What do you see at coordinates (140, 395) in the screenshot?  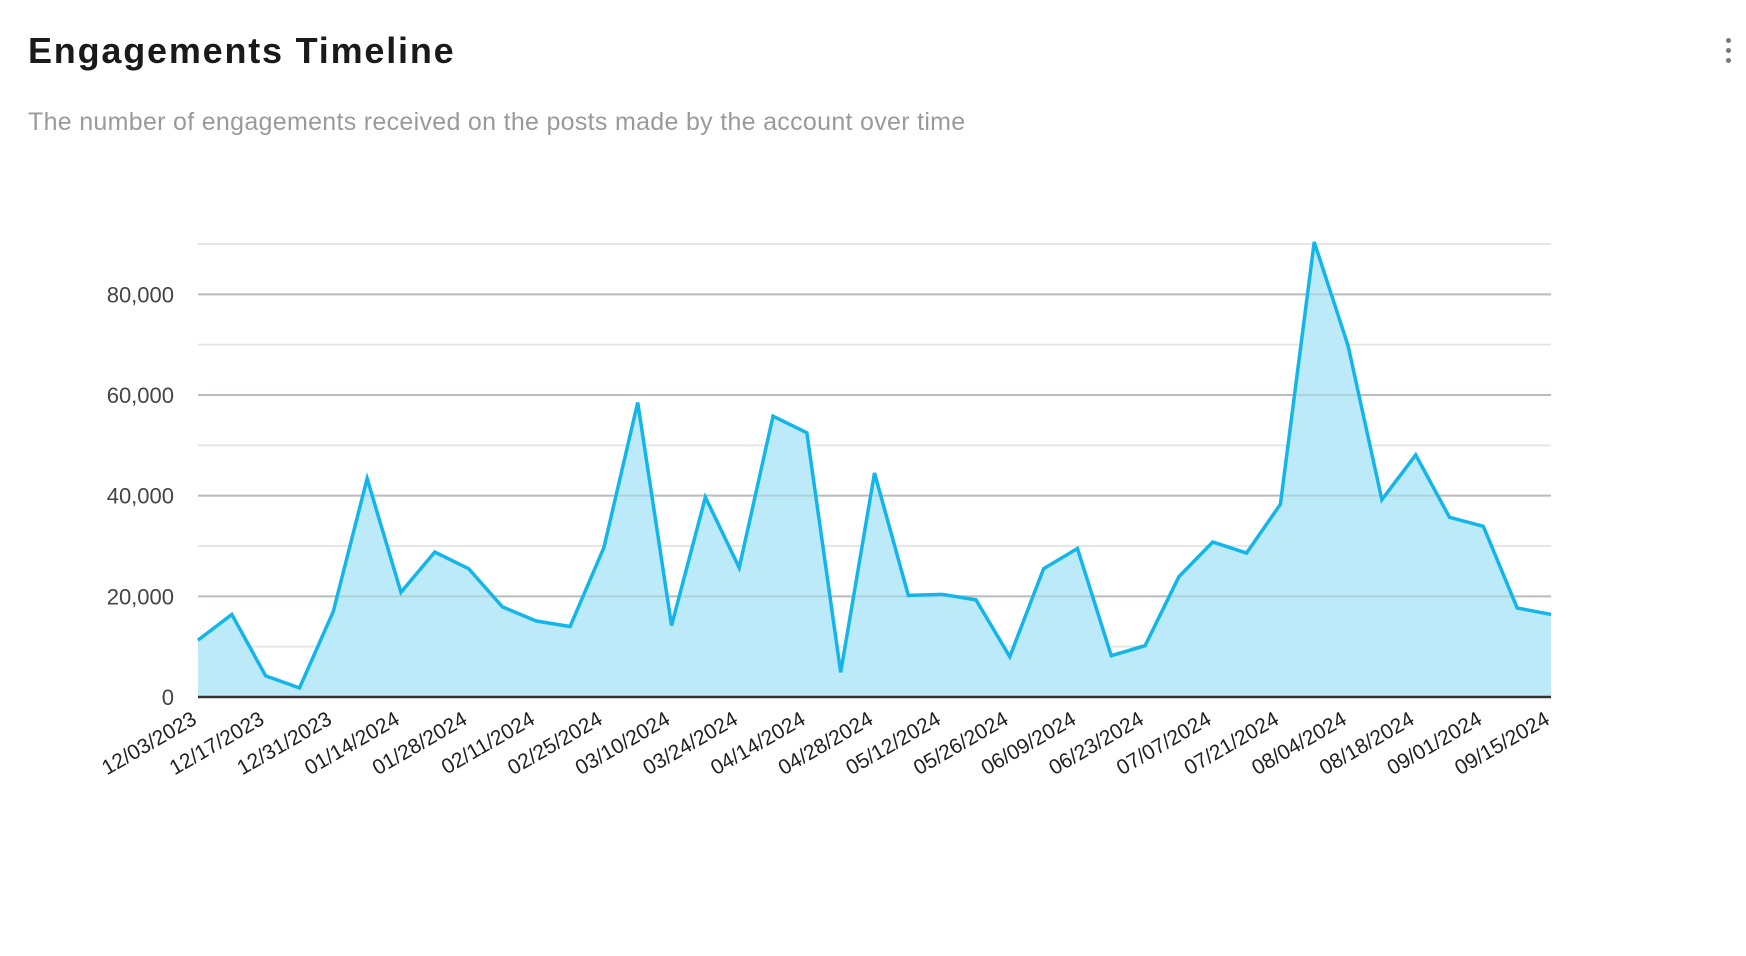 I see `y-tick-label: 60,000` at bounding box center [140, 395].